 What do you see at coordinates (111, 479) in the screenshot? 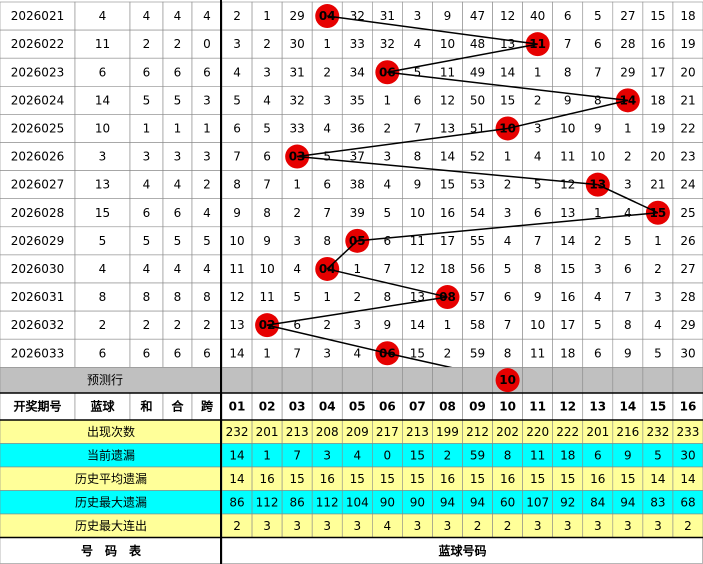
I see `cell-text: 历史平均遗漏` at bounding box center [111, 479].